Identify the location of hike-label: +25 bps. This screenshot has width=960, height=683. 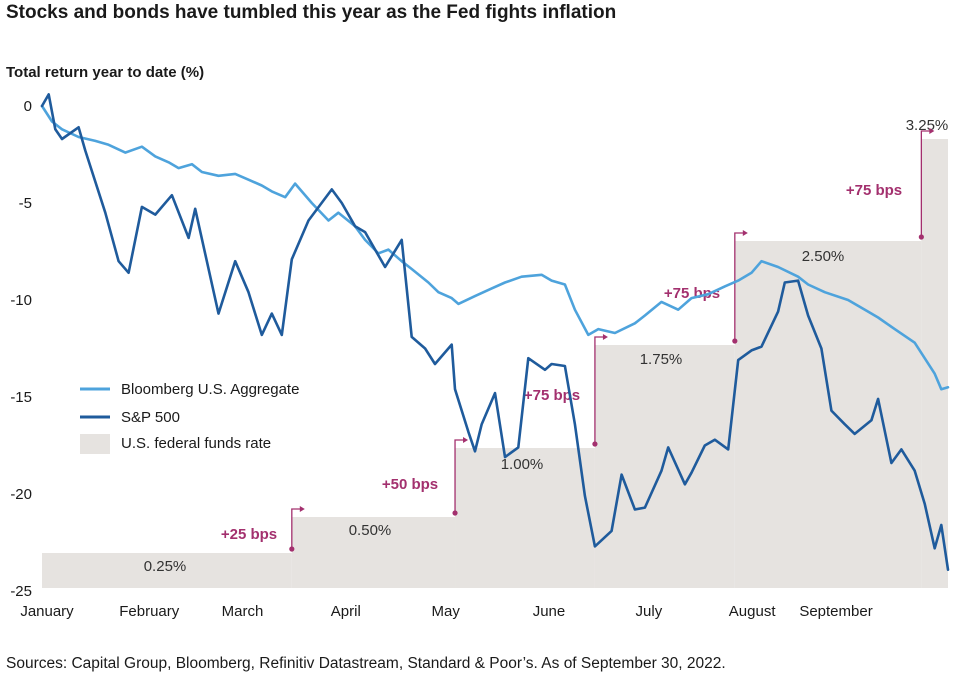
(249, 534).